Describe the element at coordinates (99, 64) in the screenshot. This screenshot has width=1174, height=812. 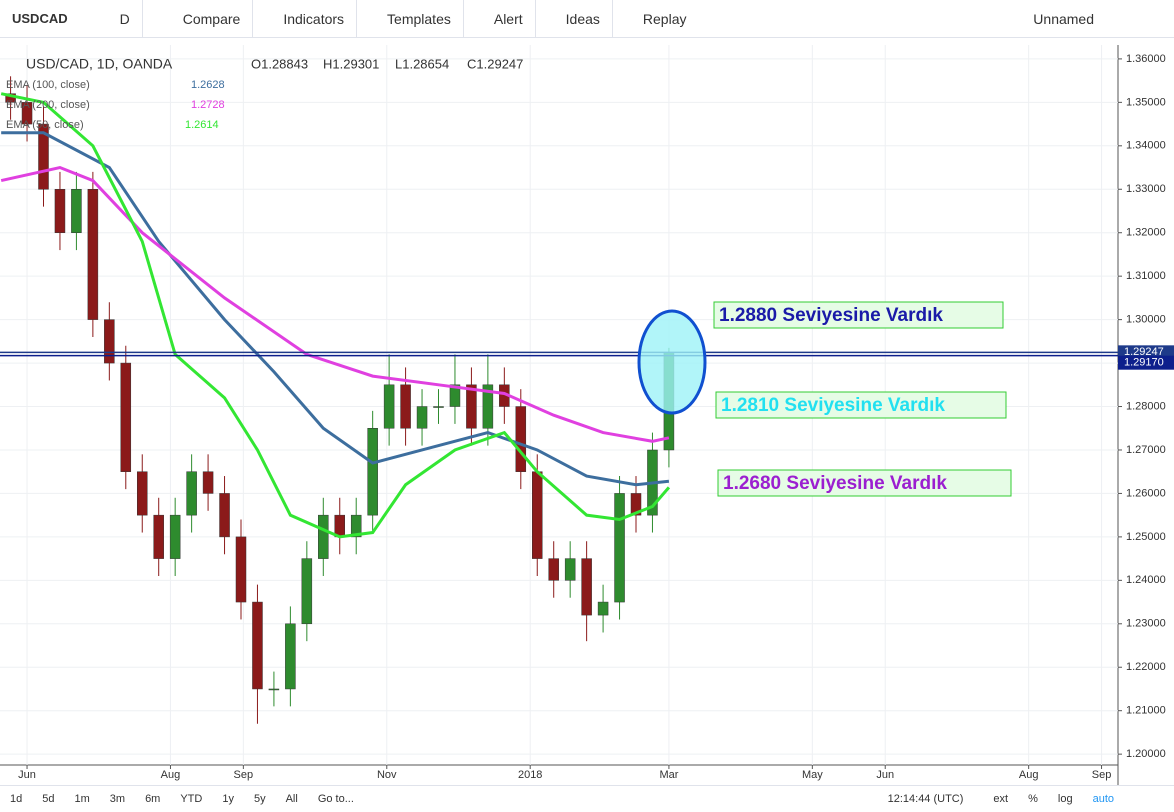
I see `chart-title: USD/CAD, 1D, OANDA` at that location.